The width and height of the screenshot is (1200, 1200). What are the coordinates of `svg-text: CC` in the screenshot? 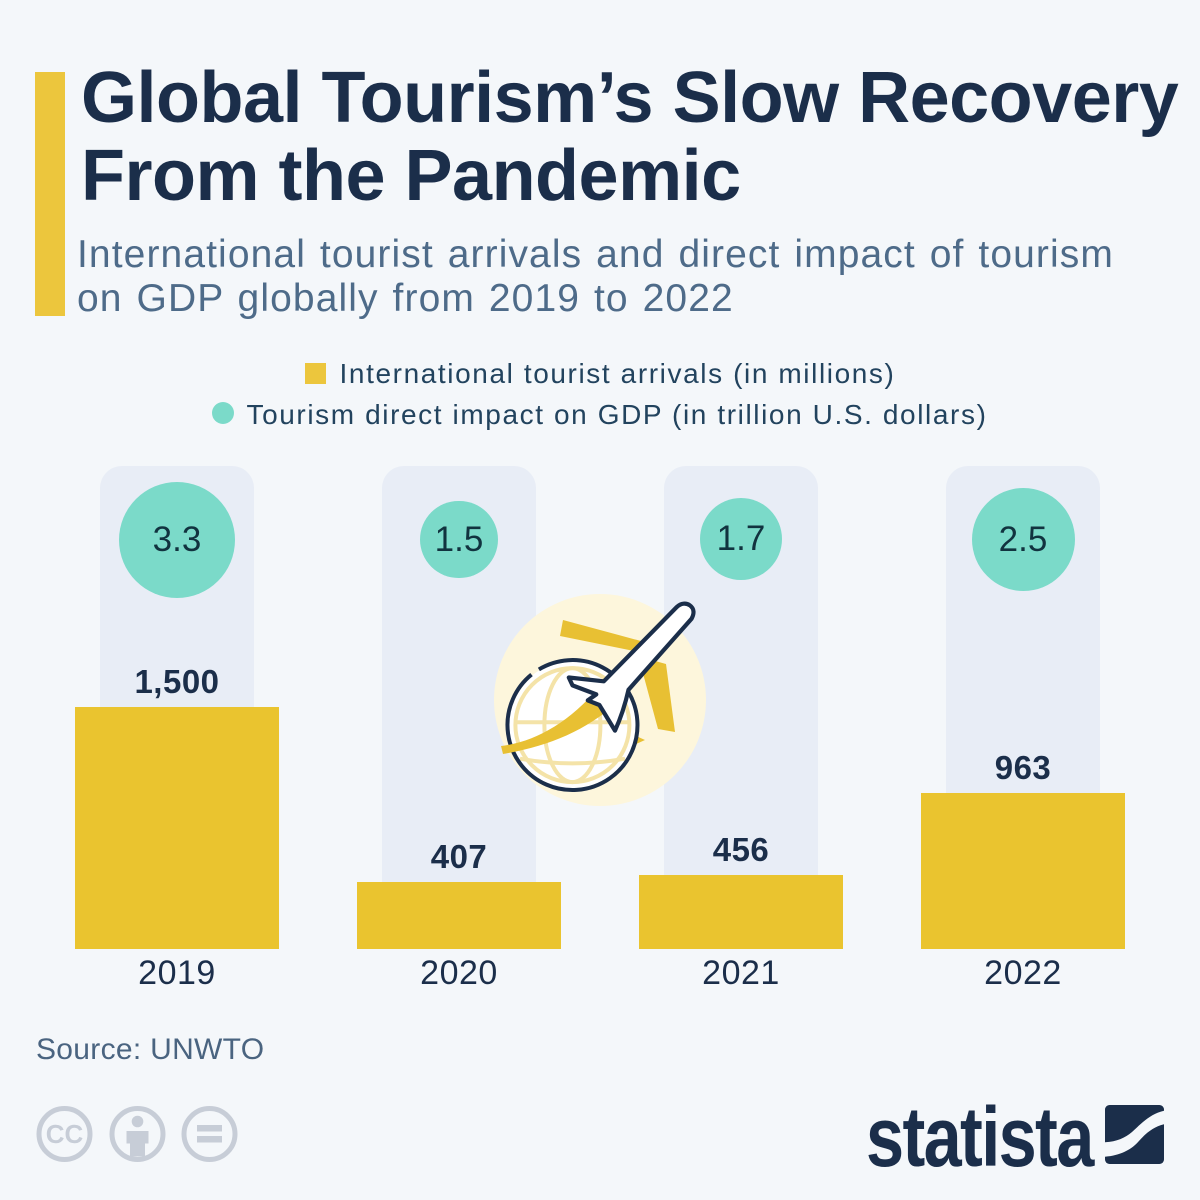 It's located at (65, 1134).